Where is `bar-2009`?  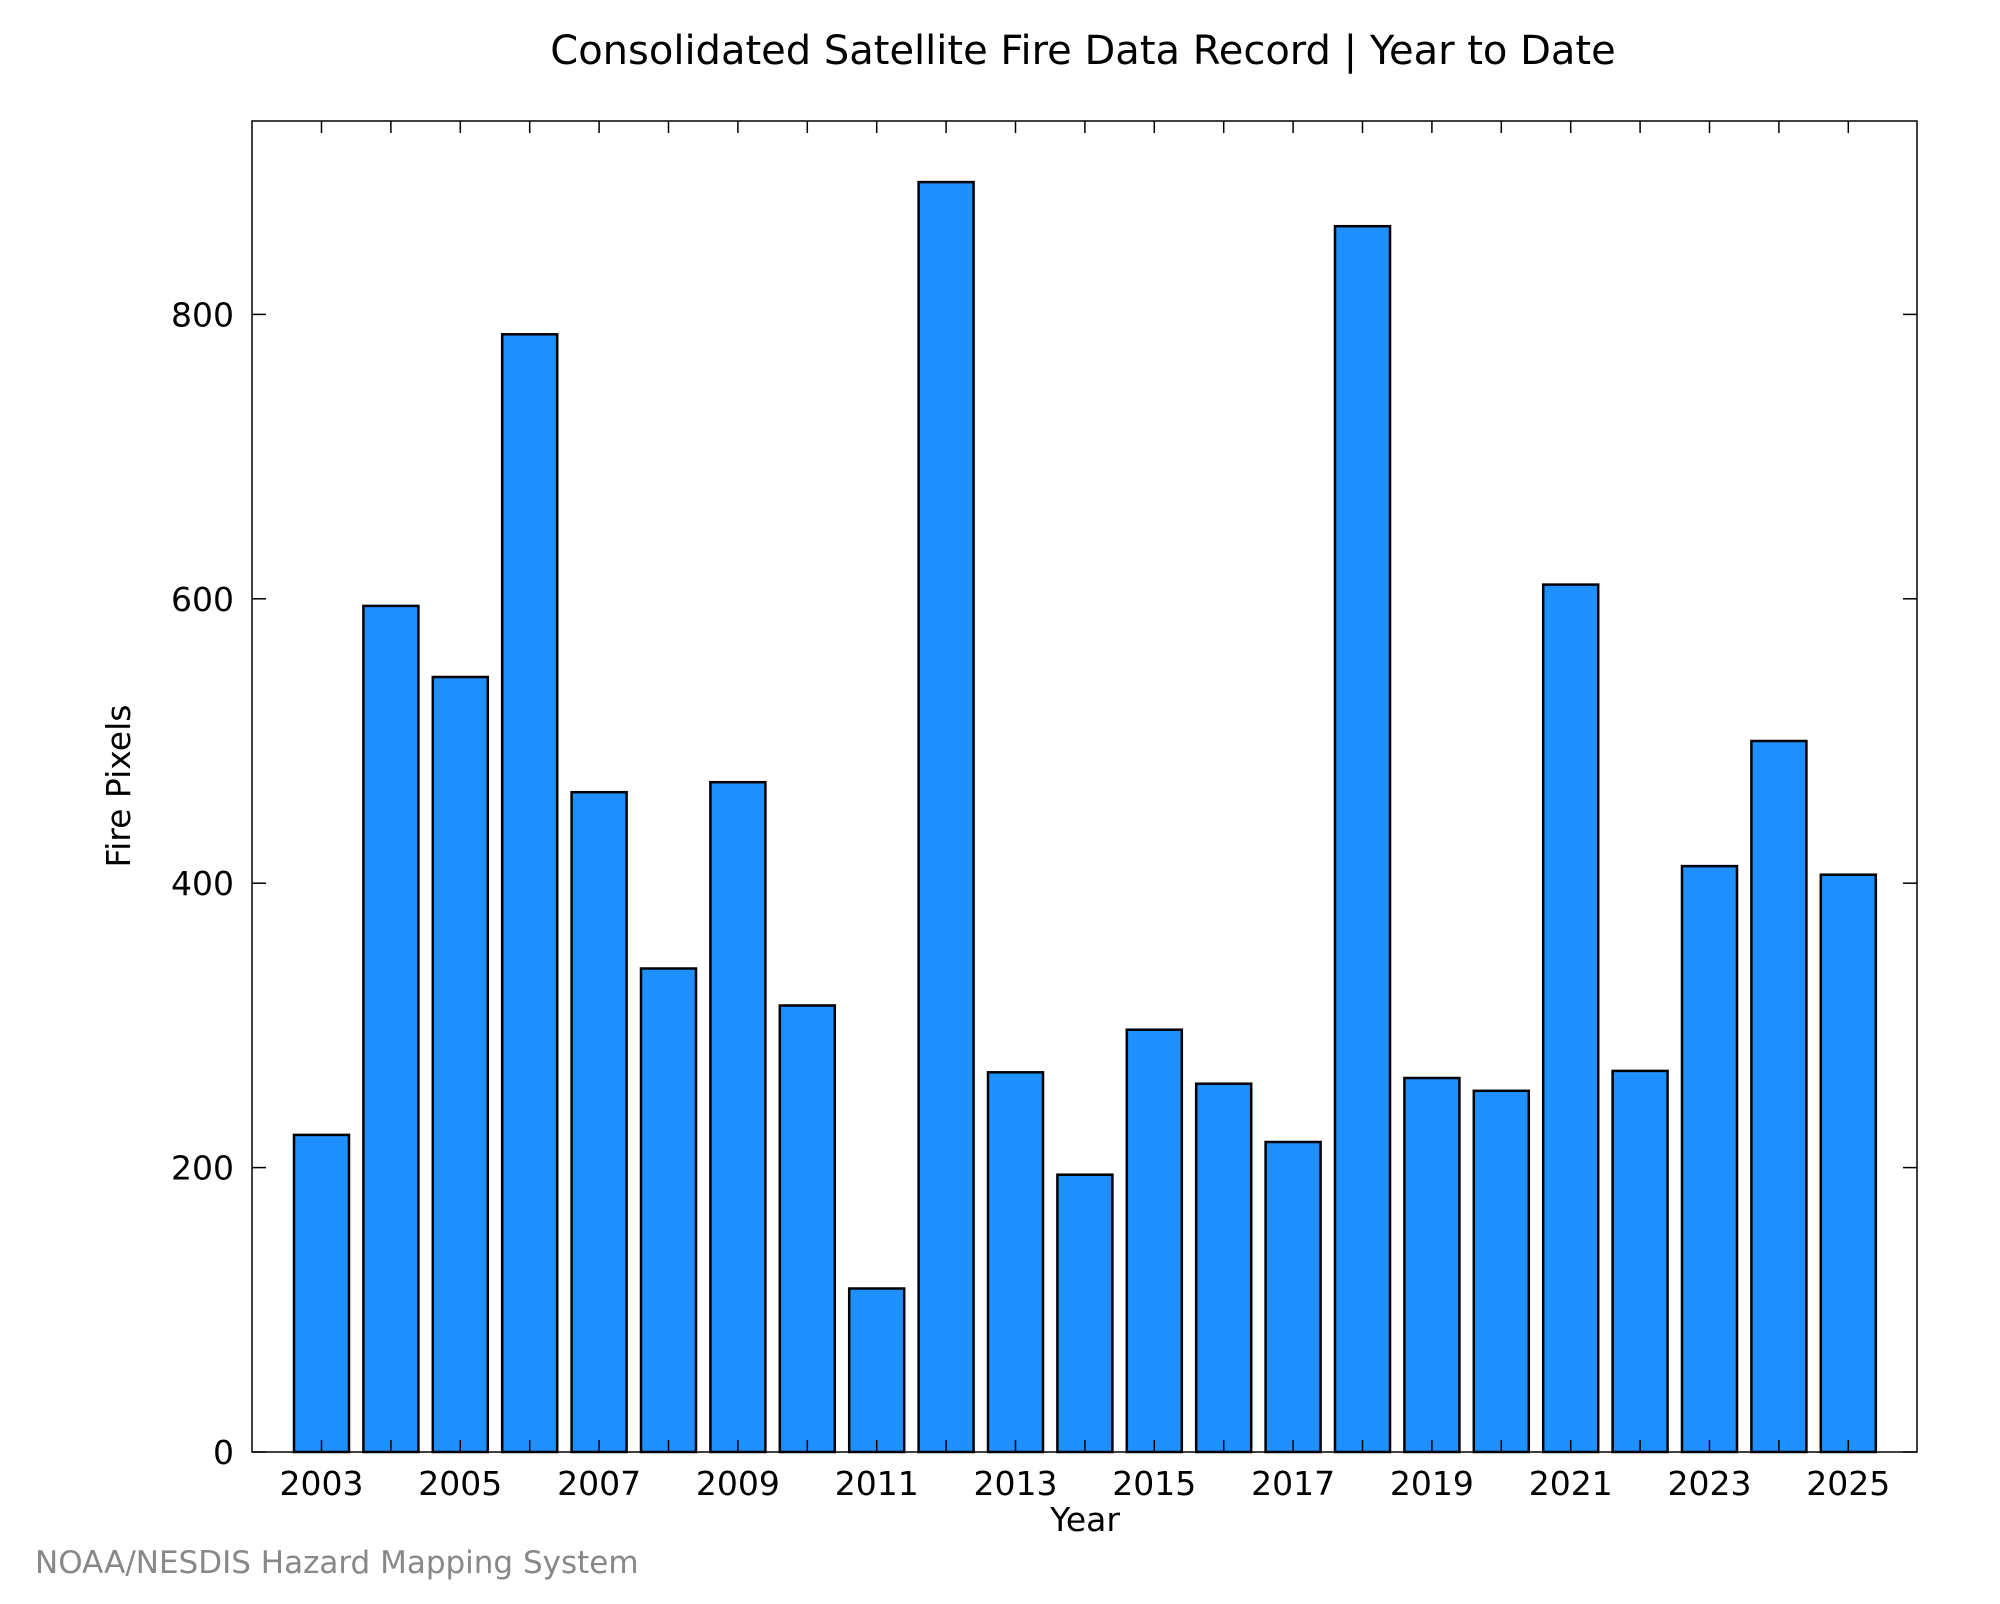
bar-2009 is located at coordinates (738, 1117).